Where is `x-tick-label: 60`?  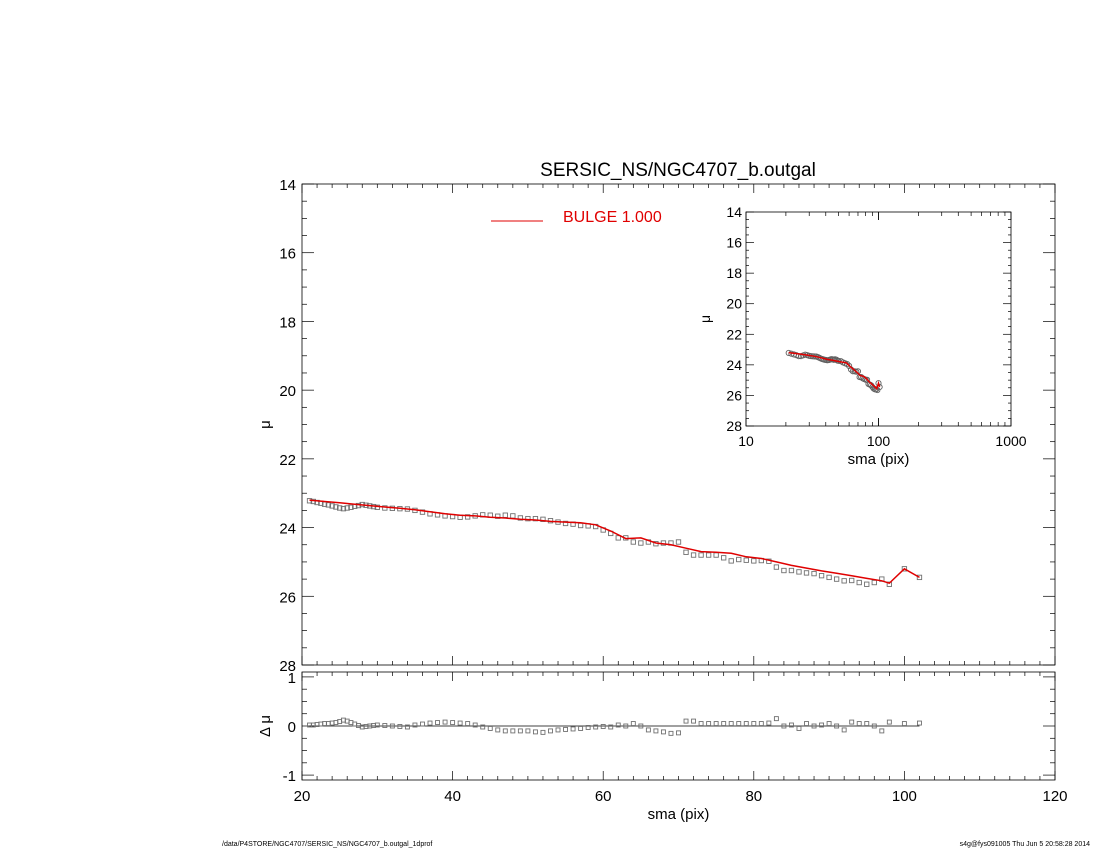 x-tick-label: 60 is located at coordinates (603, 796).